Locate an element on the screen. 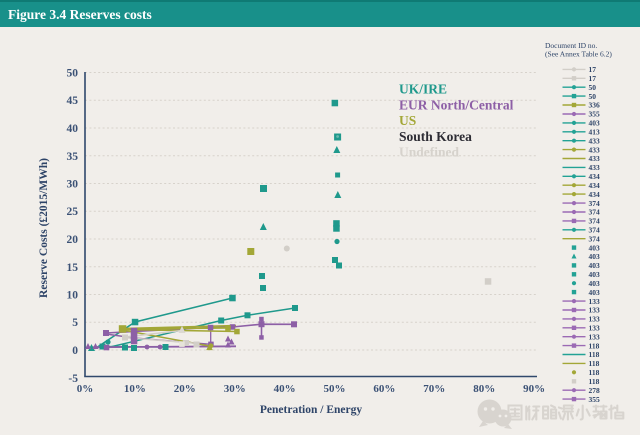 The height and width of the screenshot is (440, 640). svg-text: 413 is located at coordinates (595, 132).